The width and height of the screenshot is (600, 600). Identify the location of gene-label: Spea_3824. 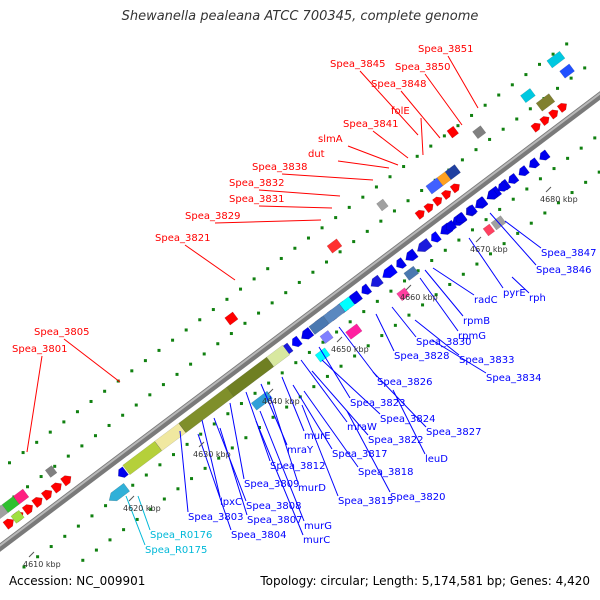
(407, 419).